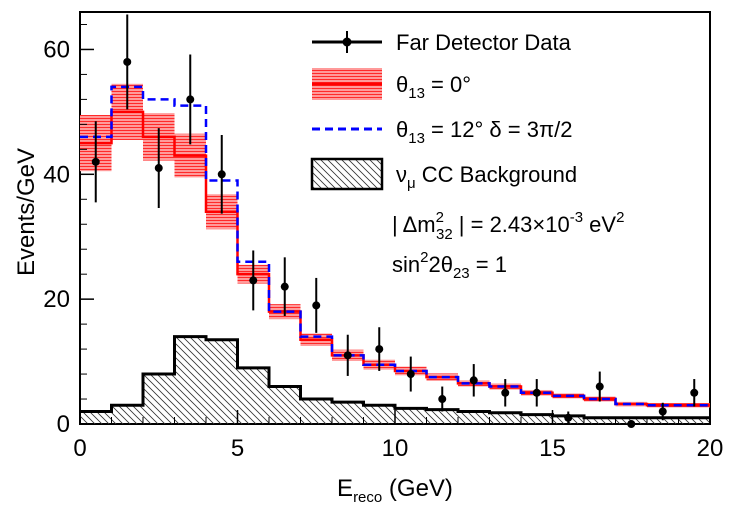 The width and height of the screenshot is (735, 512). What do you see at coordinates (395, 379) in the screenshot?
I see `background-histogram` at bounding box center [395, 379].